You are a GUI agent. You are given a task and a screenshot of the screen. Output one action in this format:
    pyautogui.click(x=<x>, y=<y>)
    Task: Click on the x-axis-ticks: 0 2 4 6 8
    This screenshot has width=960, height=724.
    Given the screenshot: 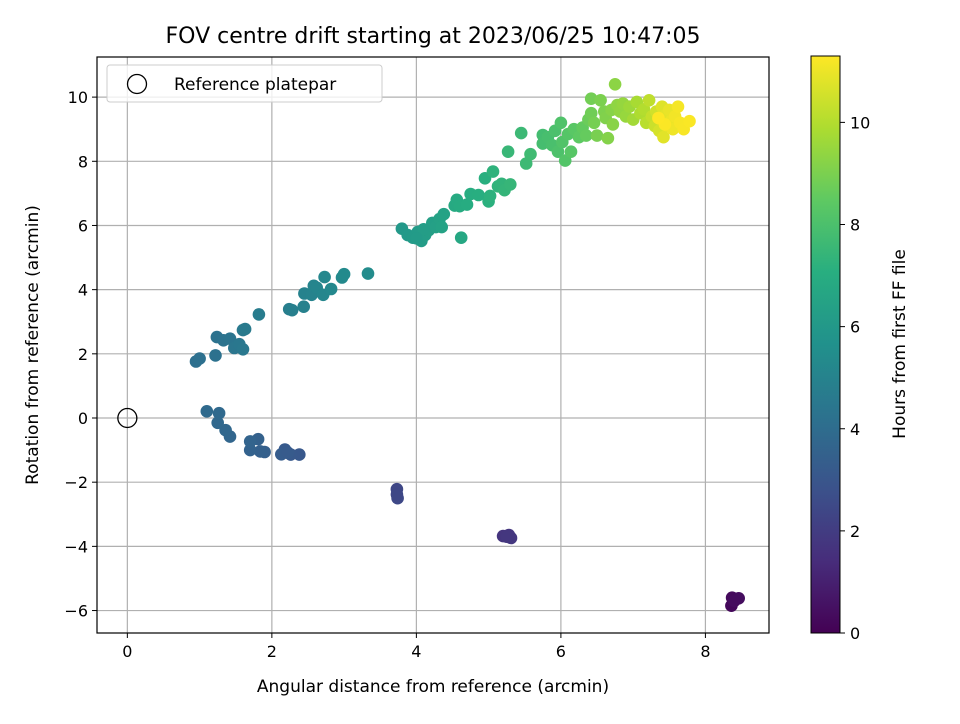 What is the action you would take?
    pyautogui.click(x=416, y=647)
    